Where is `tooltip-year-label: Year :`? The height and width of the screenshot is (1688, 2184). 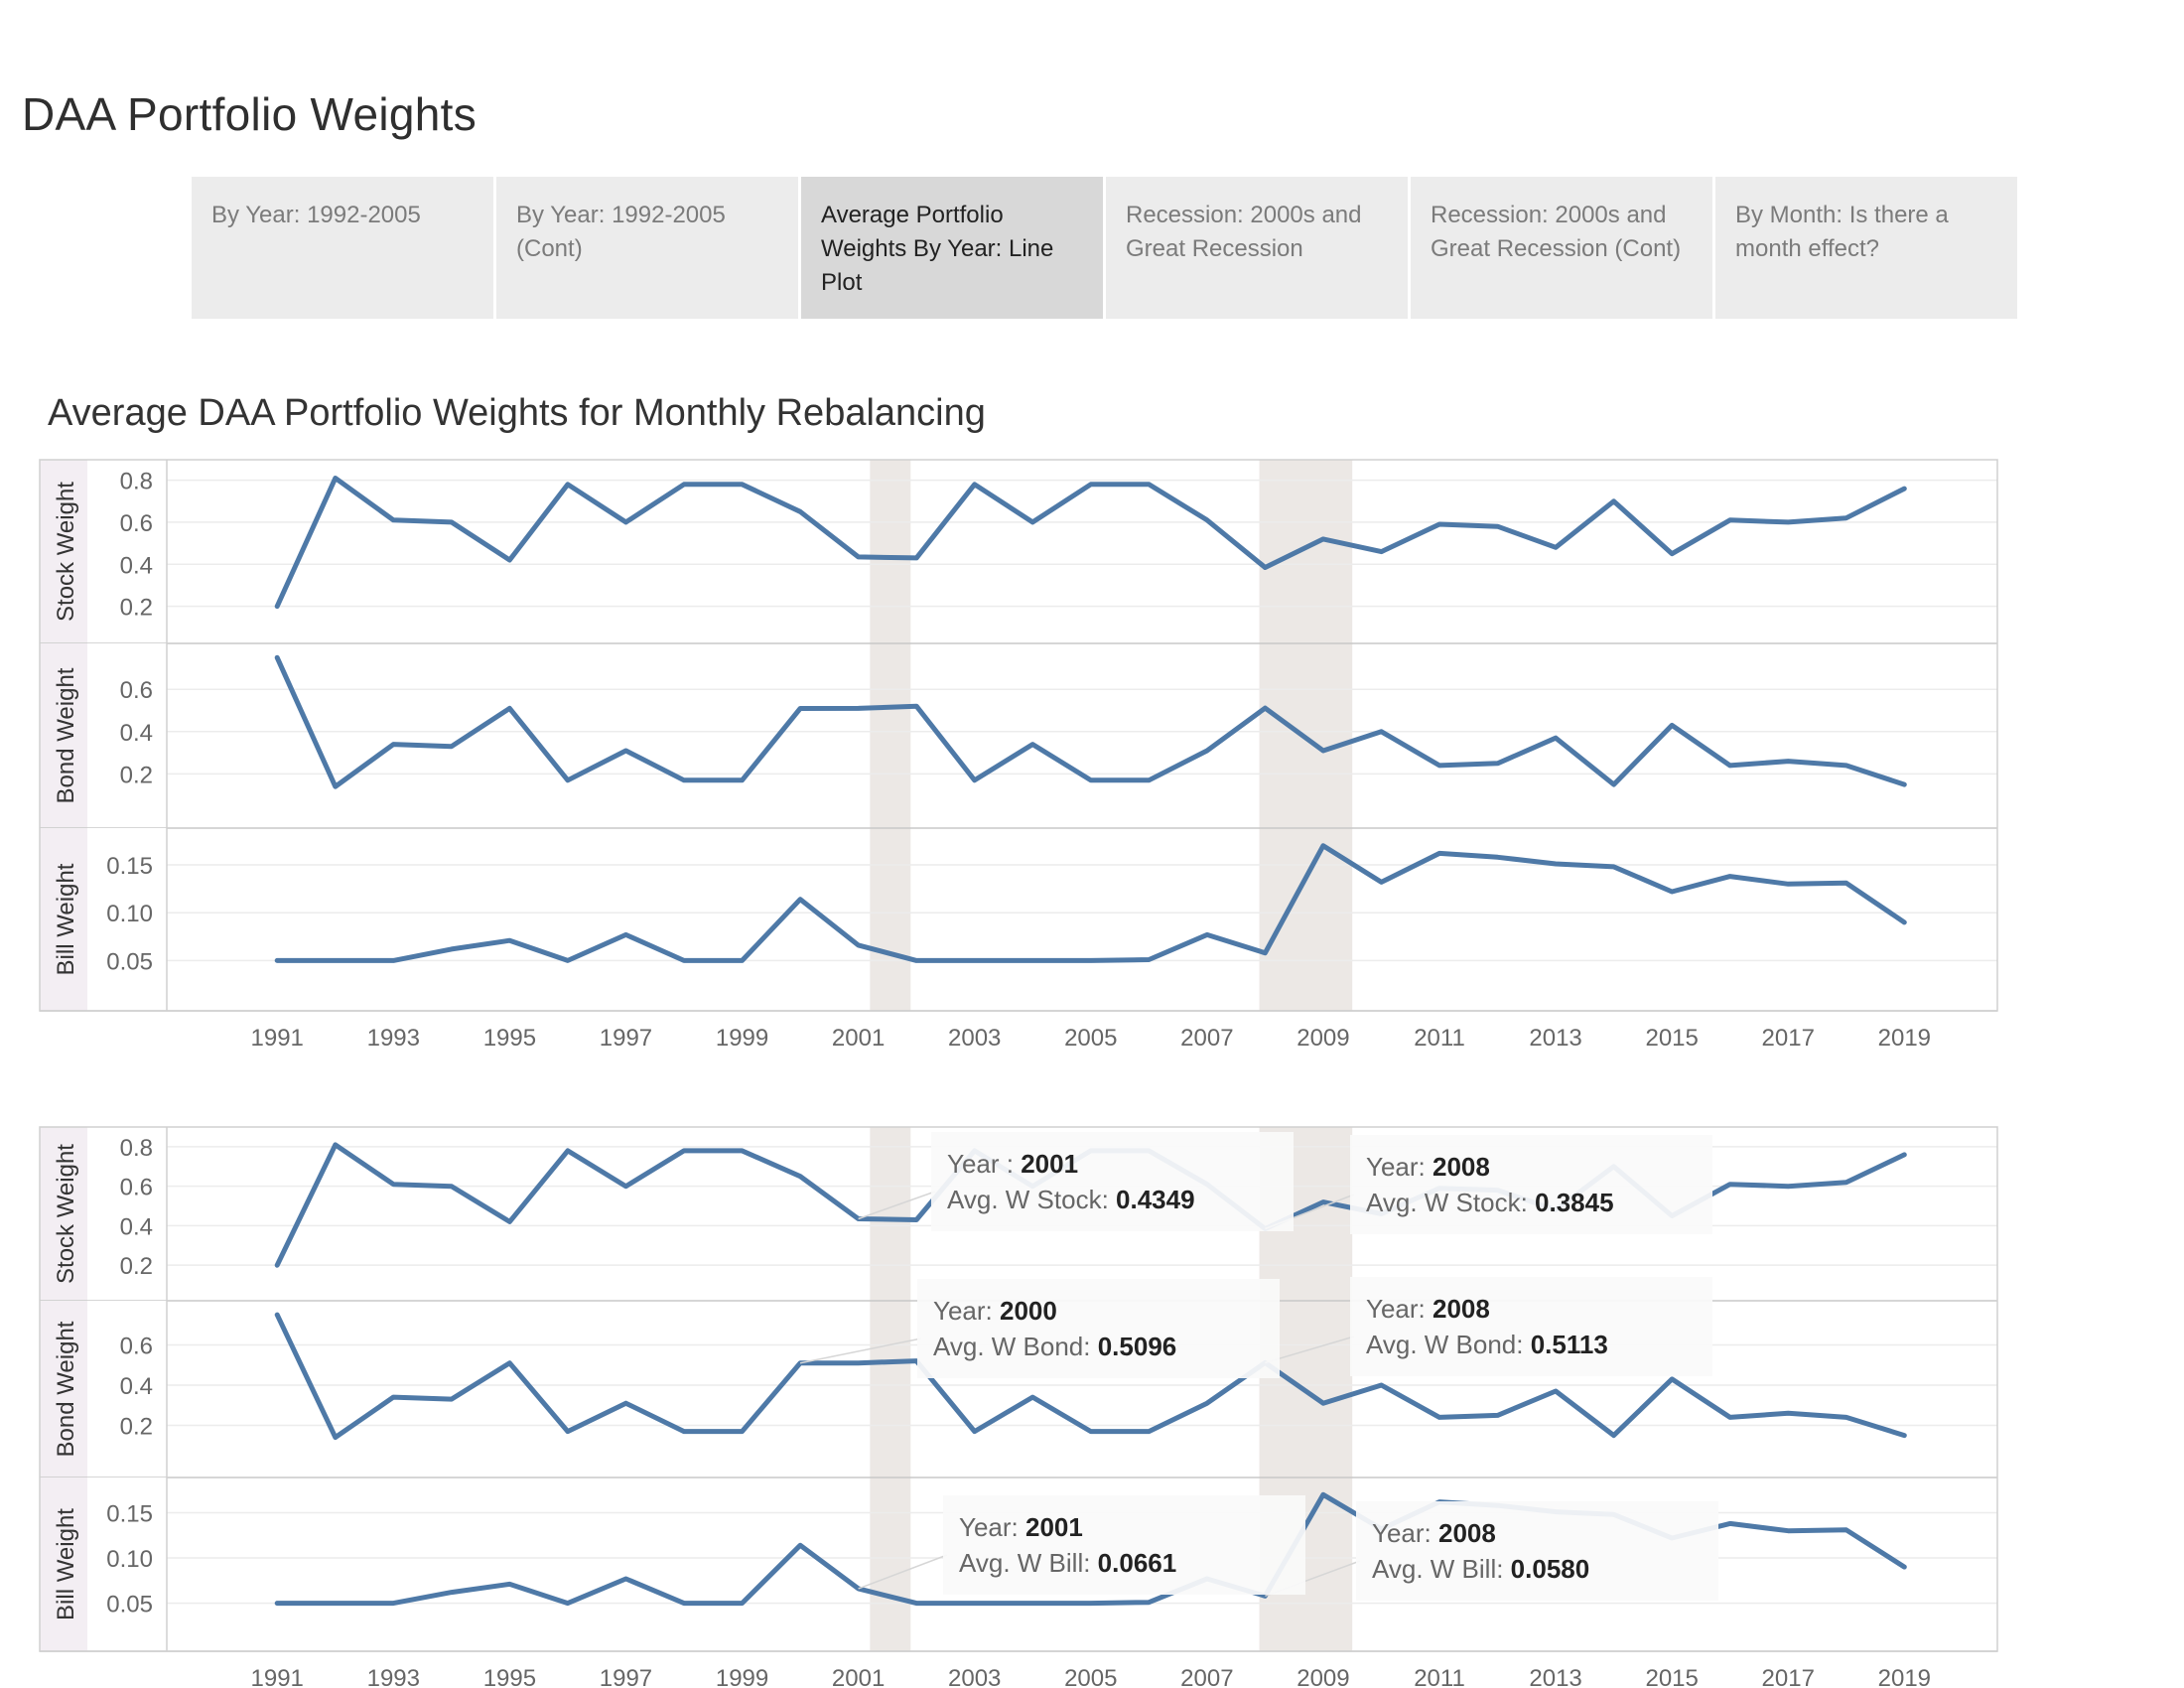
tooltip-year-label: Year : is located at coordinates (984, 1164).